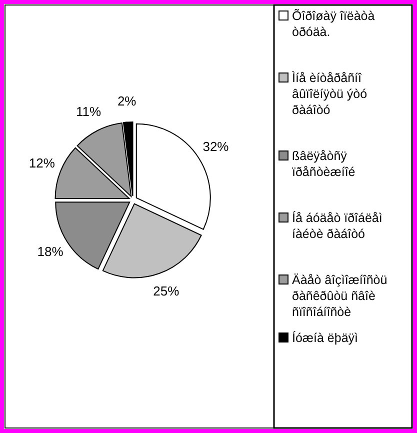 This screenshot has width=417, height=433. What do you see at coordinates (340, 296) in the screenshot?
I see `legend-label: Äàåò âîçìîæíîñòü ðàñêðûòü ñâîè ñïîñîáíîñòè` at bounding box center [340, 296].